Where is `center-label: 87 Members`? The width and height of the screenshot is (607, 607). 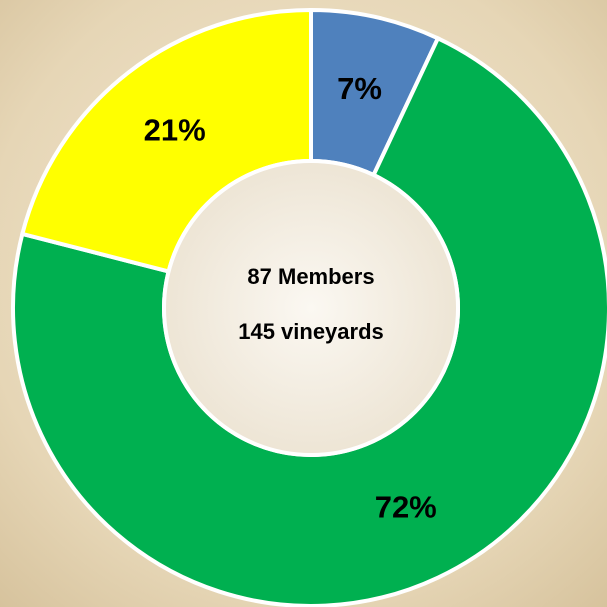
center-label: 87 Members is located at coordinates (310, 276).